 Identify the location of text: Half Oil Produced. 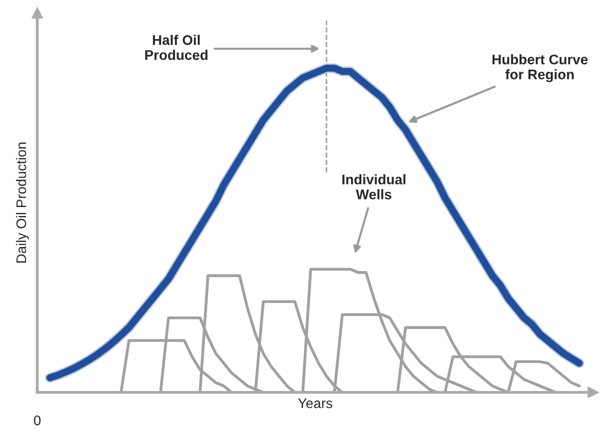
(176, 47).